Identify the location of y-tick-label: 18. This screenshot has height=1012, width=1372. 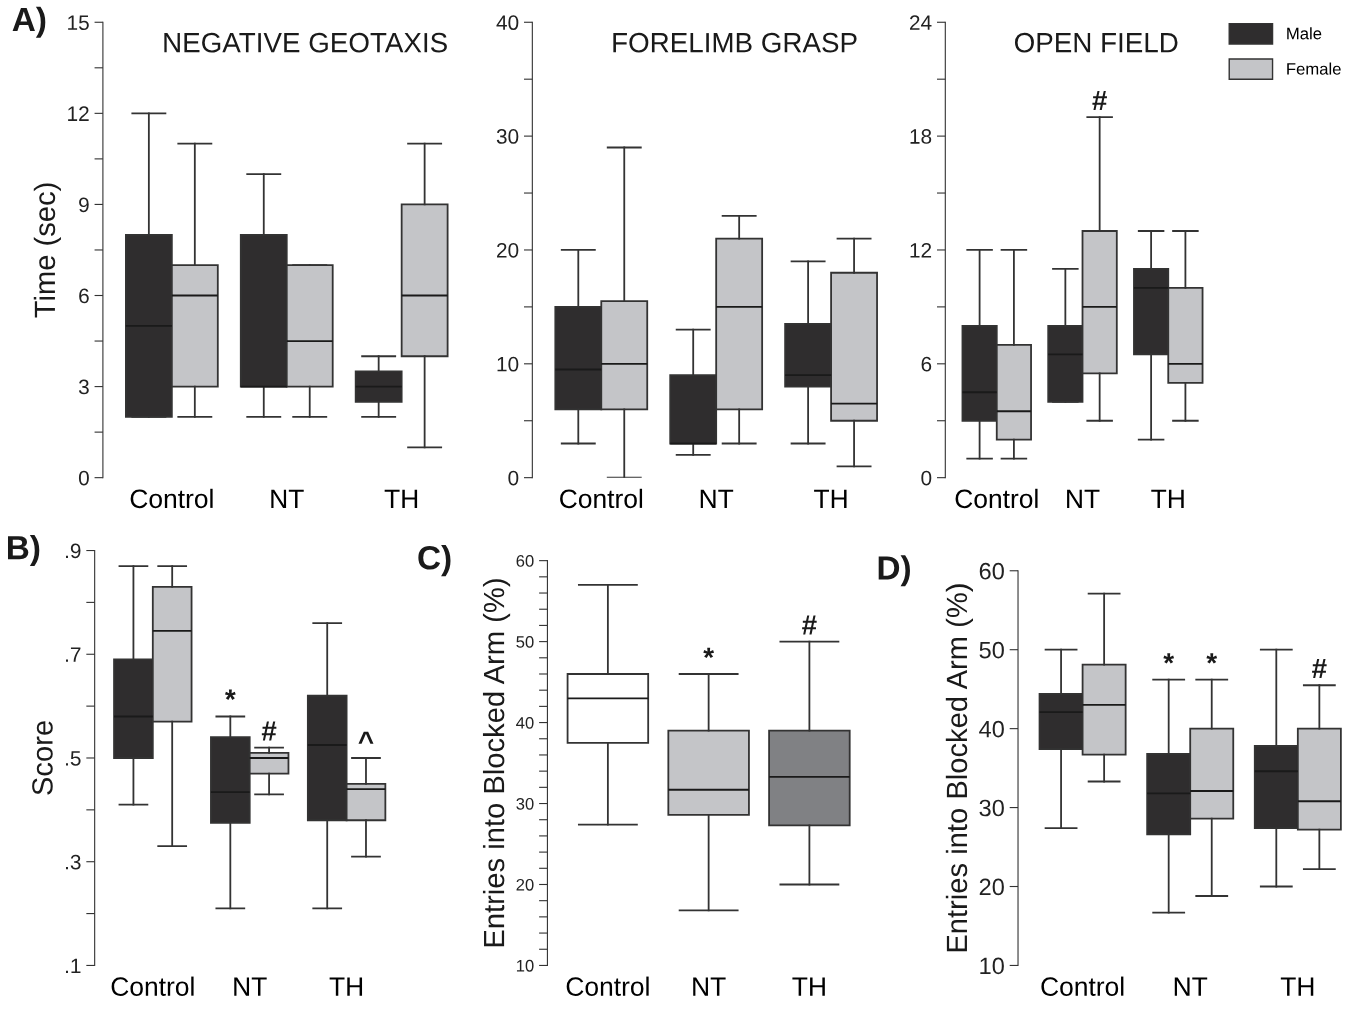
(921, 136).